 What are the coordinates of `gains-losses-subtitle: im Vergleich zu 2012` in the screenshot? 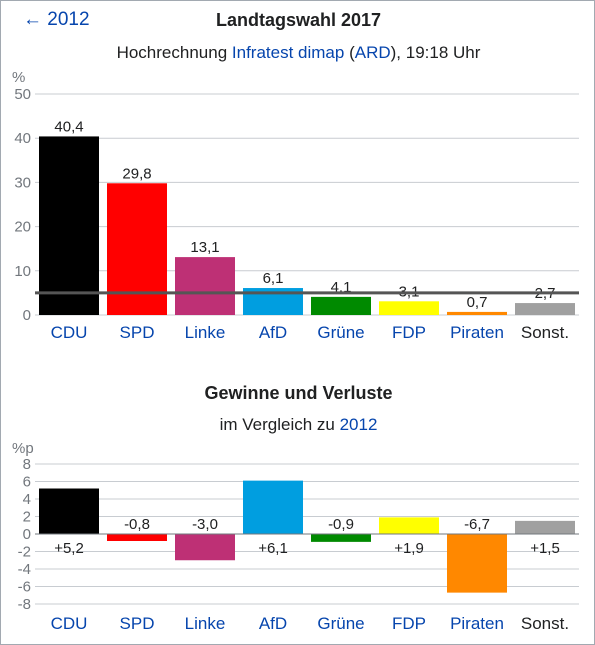 It's located at (298, 425).